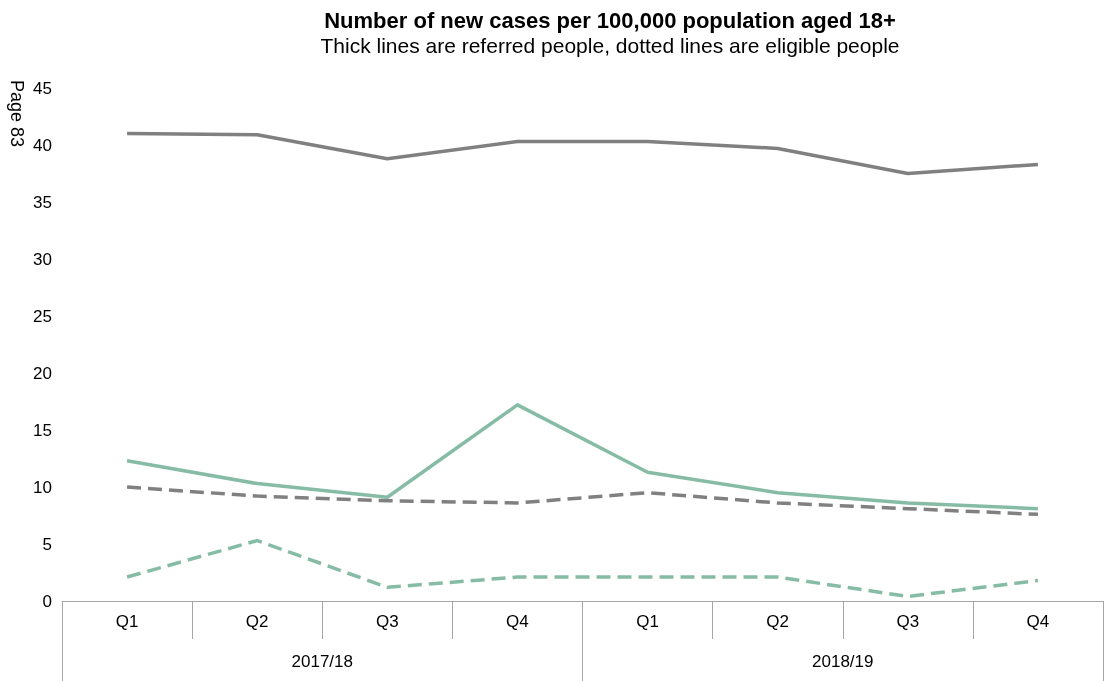 This screenshot has width=1107, height=681. What do you see at coordinates (42, 430) in the screenshot?
I see `y-tick-label: 15` at bounding box center [42, 430].